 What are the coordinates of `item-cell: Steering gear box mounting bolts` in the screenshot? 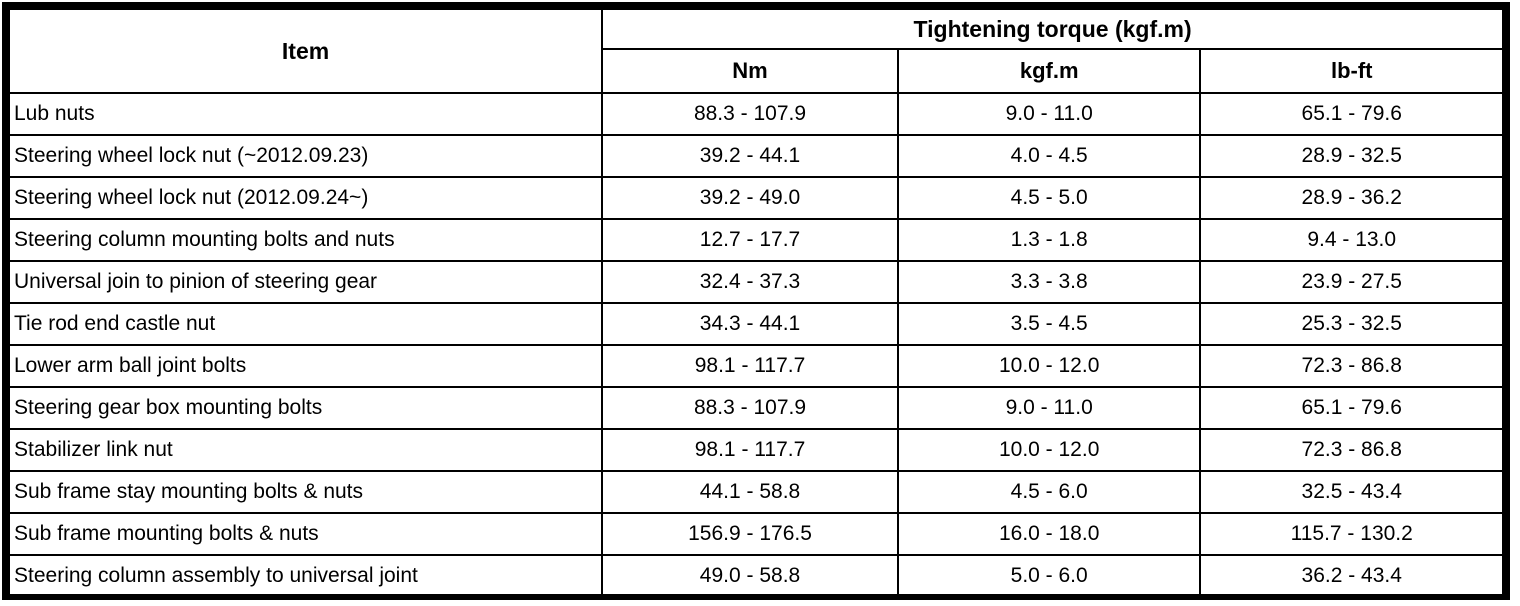 It's located at (305, 408).